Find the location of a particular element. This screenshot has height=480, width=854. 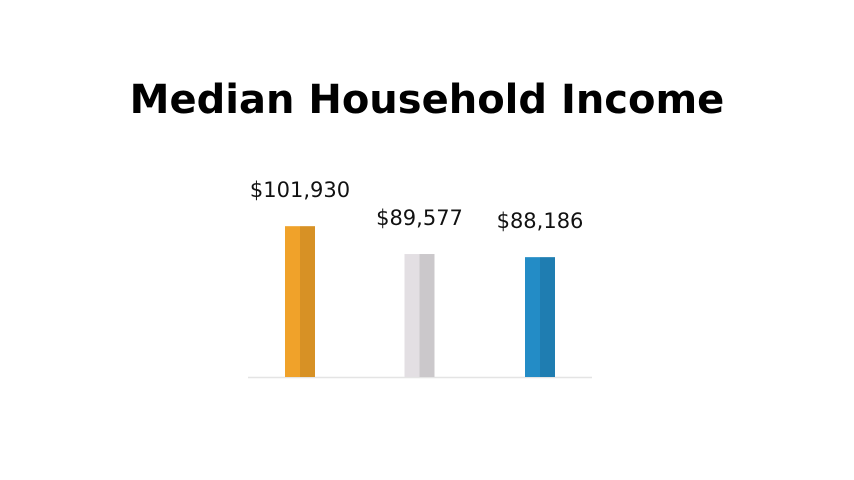

value-label: $89,577 is located at coordinates (419, 218).